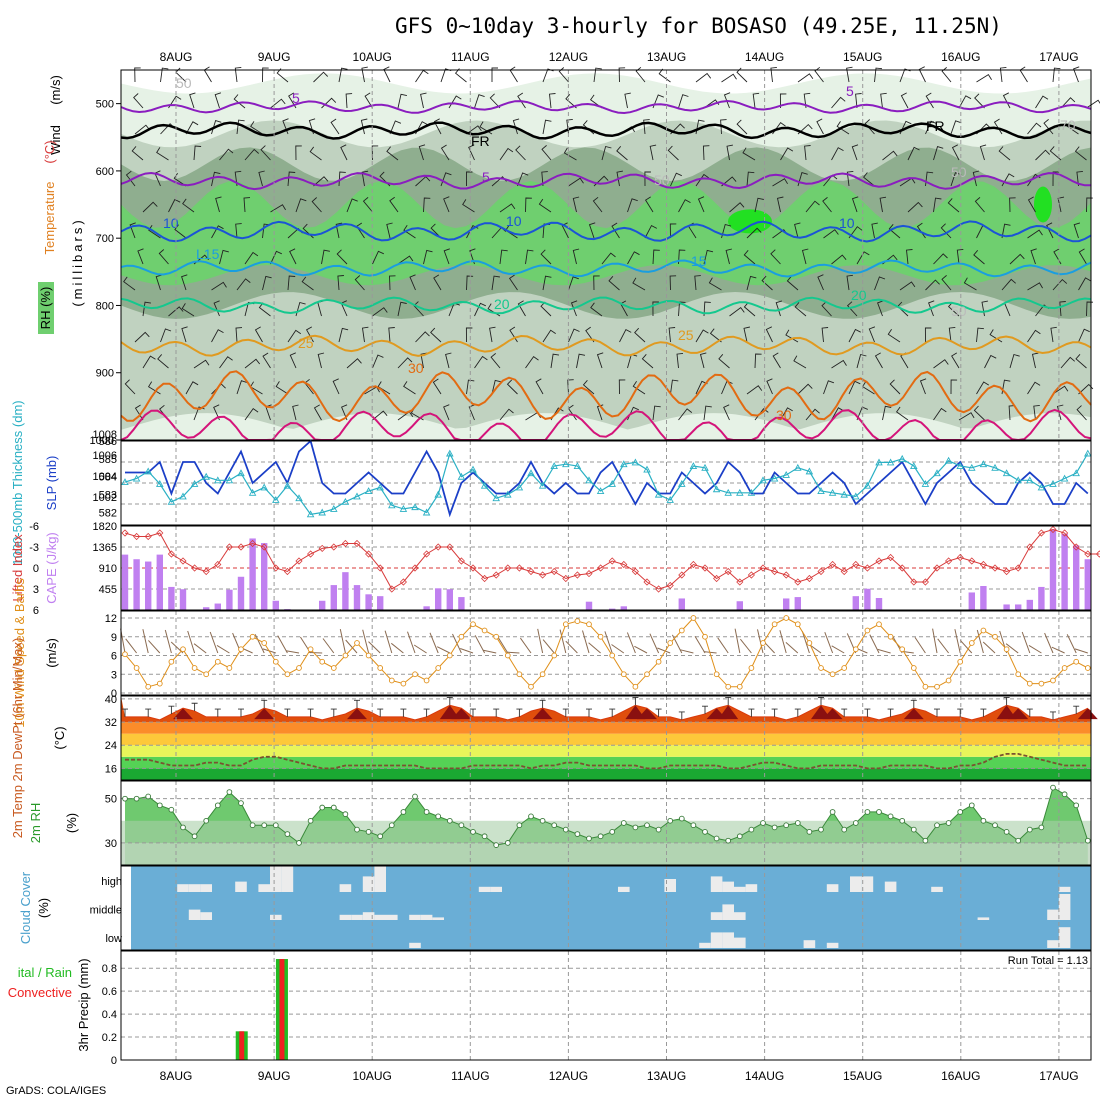 This screenshot has height=1100, width=1100. Describe the element at coordinates (859, 295) in the screenshot. I see `contour-label-11: 20` at that location.